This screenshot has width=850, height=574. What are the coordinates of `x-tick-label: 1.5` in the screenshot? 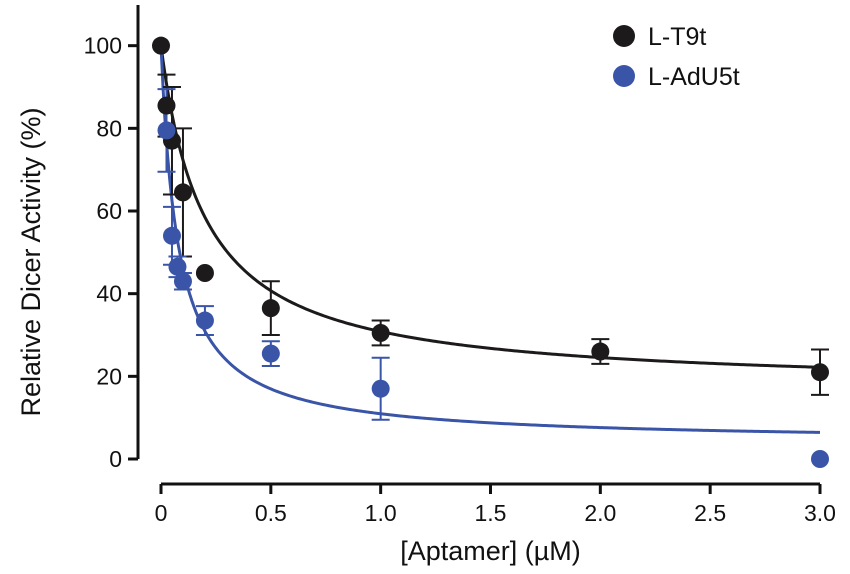 It's located at (491, 513).